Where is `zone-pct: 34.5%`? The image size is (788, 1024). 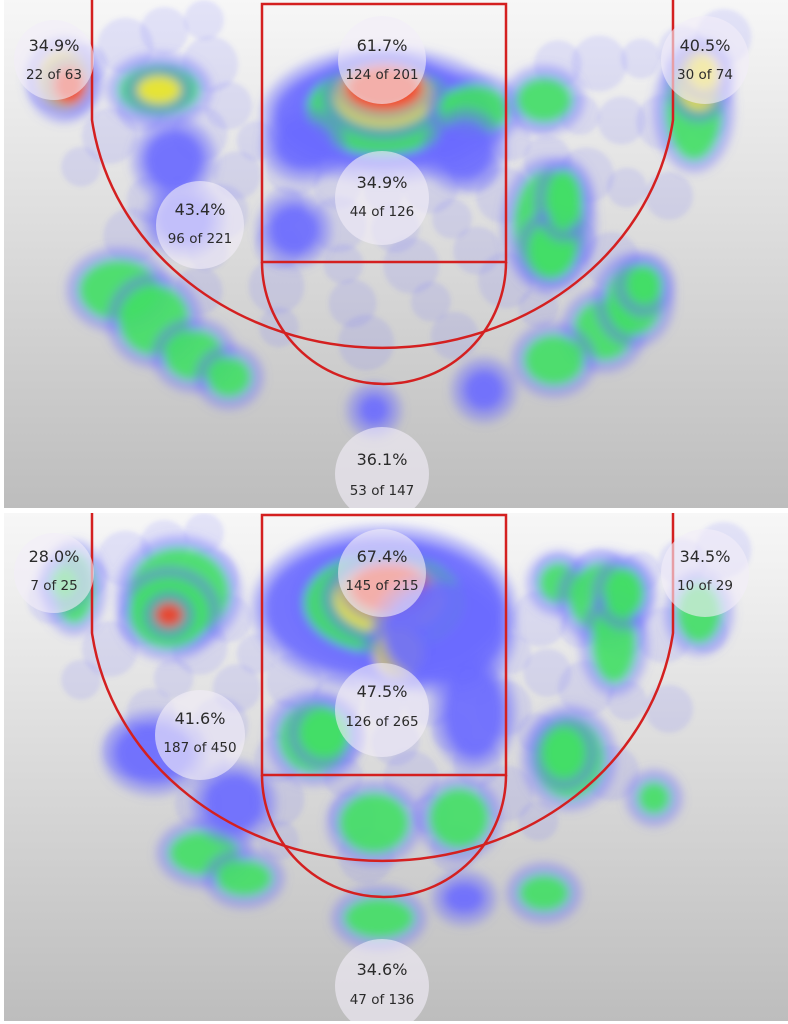
zone-pct: 34.5% is located at coordinates (705, 556).